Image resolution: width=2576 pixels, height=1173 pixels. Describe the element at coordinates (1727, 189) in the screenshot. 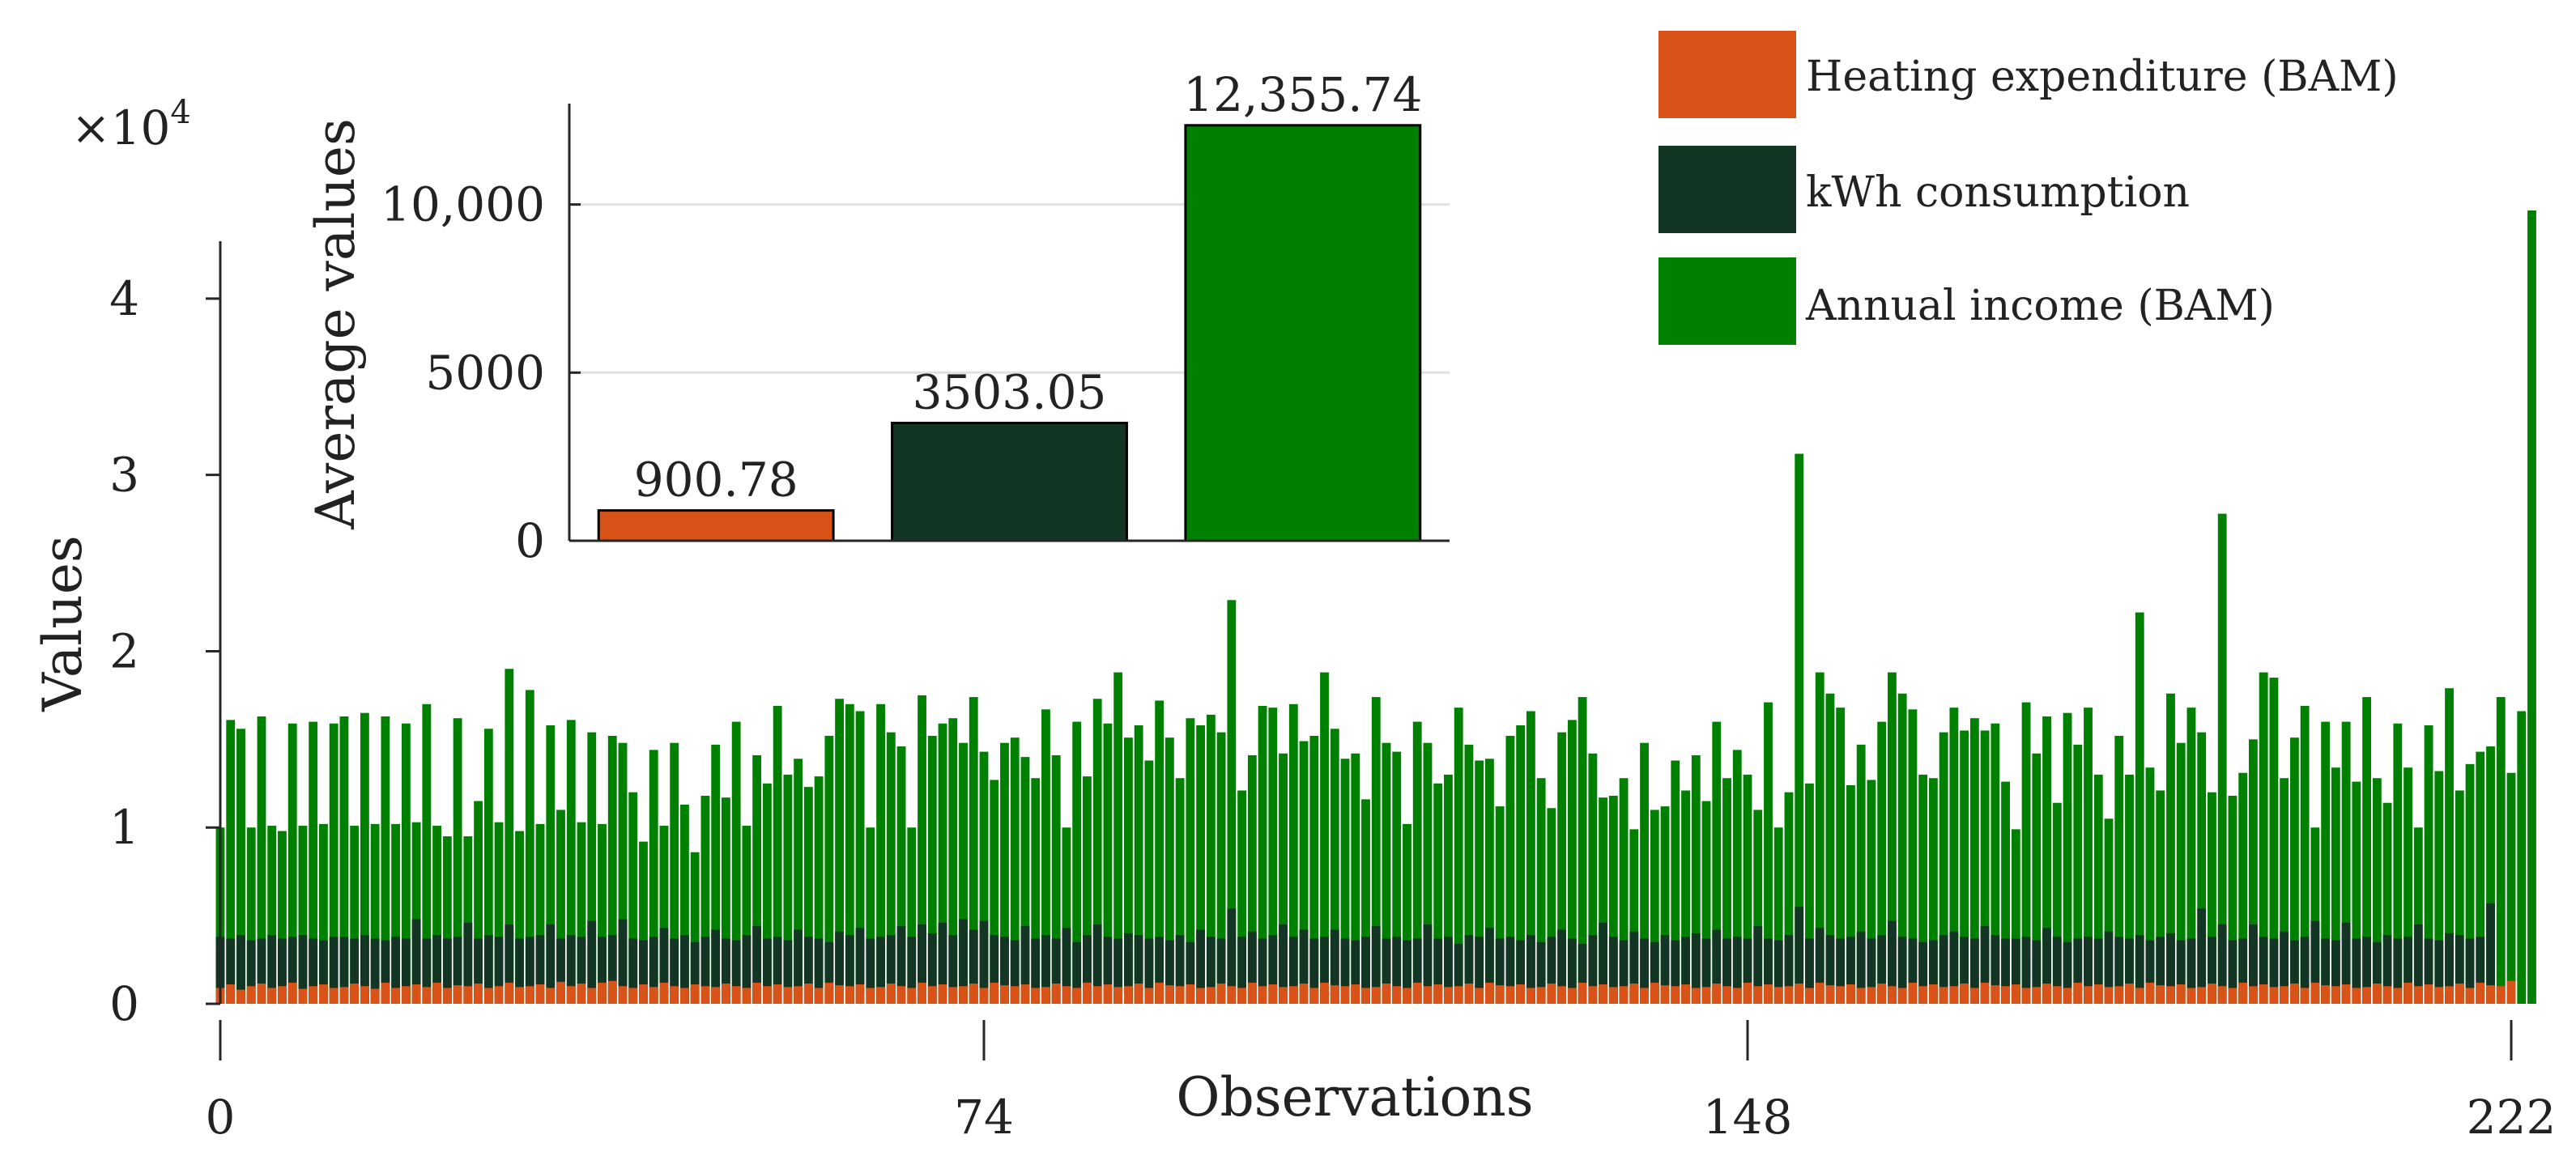

I see `legend-swatch-kwh` at that location.